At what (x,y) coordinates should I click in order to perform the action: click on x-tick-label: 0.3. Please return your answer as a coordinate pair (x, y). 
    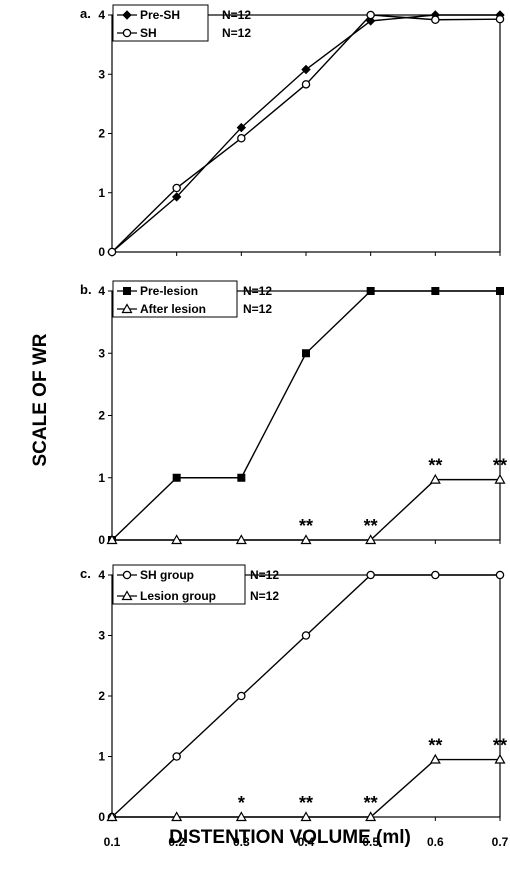
    Looking at the image, I should click on (241, 842).